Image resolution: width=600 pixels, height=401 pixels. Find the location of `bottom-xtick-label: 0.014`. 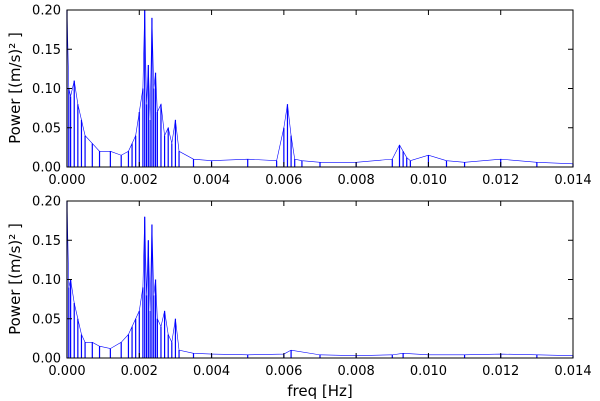

bottom-xtick-label: 0.014 is located at coordinates (572, 371).